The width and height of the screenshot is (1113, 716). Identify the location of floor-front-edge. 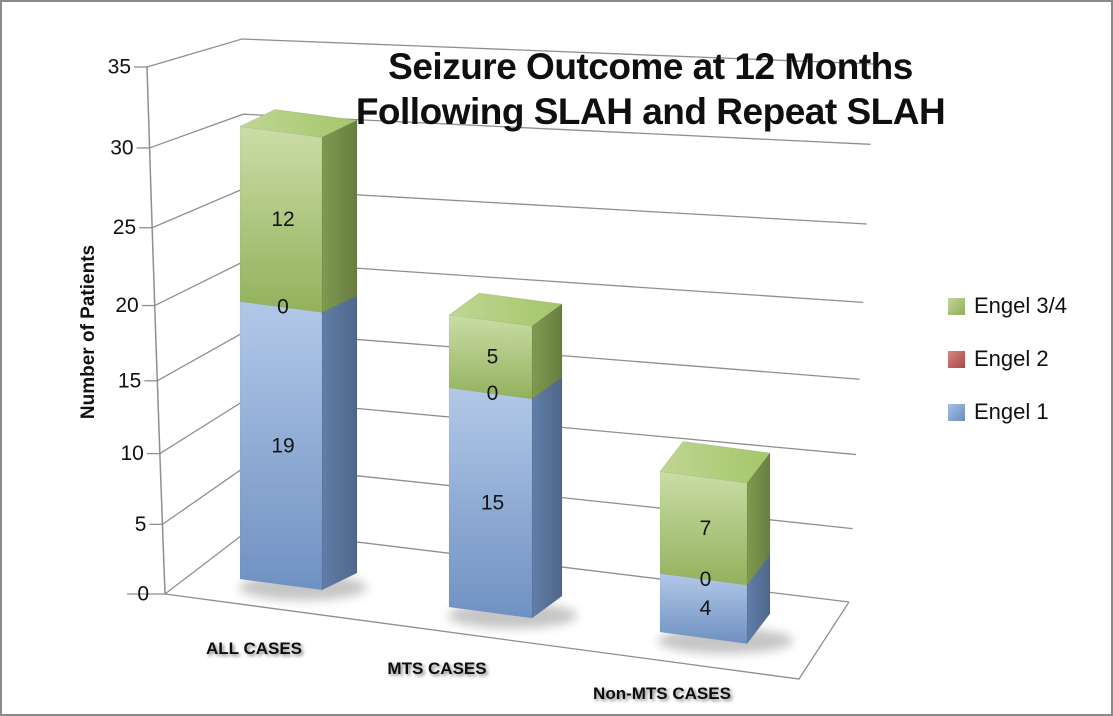
(507, 636).